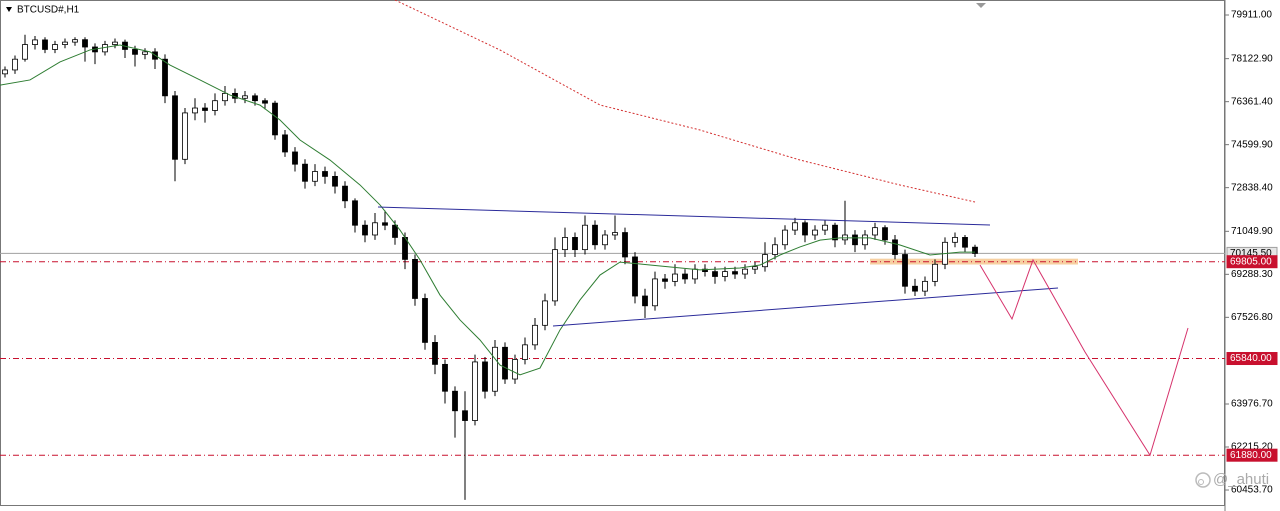 Image resolution: width=1280 pixels, height=511 pixels. Describe the element at coordinates (1084, 357) in the screenshot. I see `overlay-line` at that location.